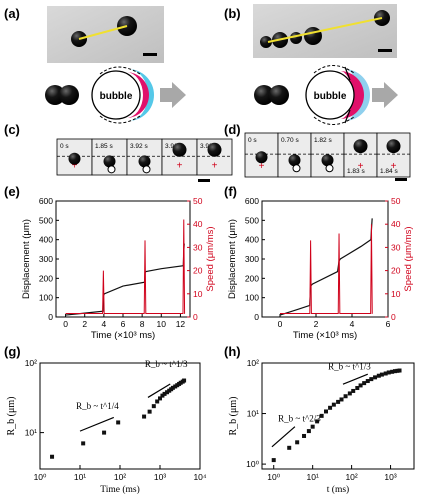 The width and height of the screenshot is (439, 500). I want to click on micrograph-a, so click(105, 34).